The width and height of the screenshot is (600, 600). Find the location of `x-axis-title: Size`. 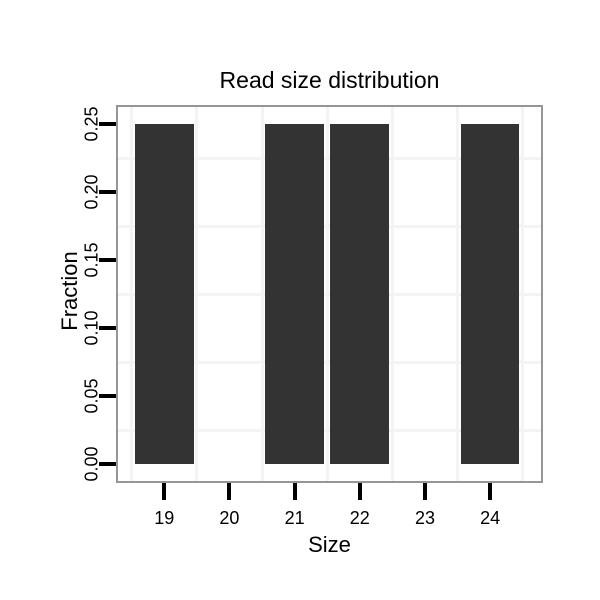

x-axis-title: Size is located at coordinates (329, 544).